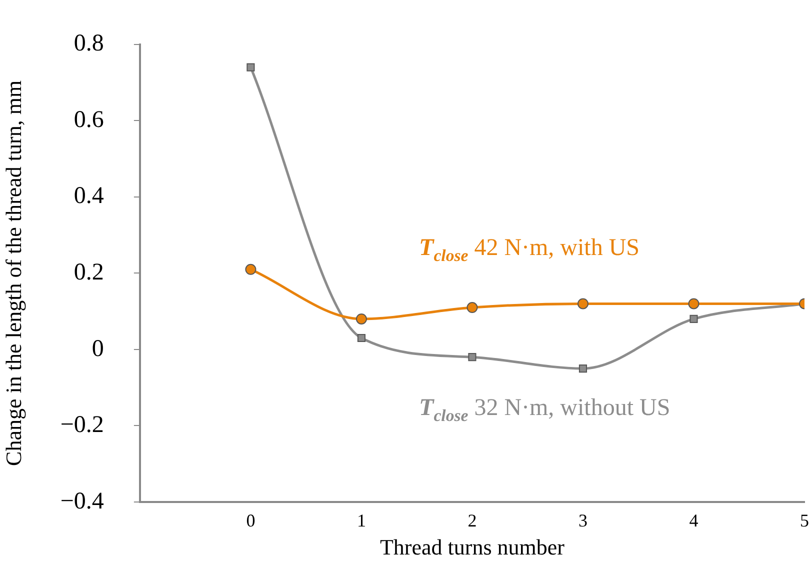 The width and height of the screenshot is (812, 562). Describe the element at coordinates (251, 520) in the screenshot. I see `x-tick-label: 0` at that location.